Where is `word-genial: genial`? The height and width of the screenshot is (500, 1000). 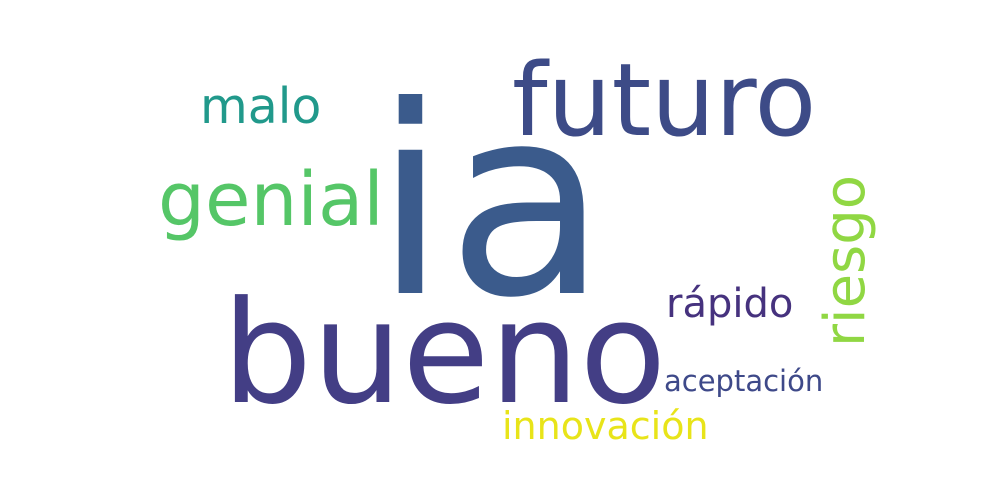
word-genial: genial is located at coordinates (271, 200).